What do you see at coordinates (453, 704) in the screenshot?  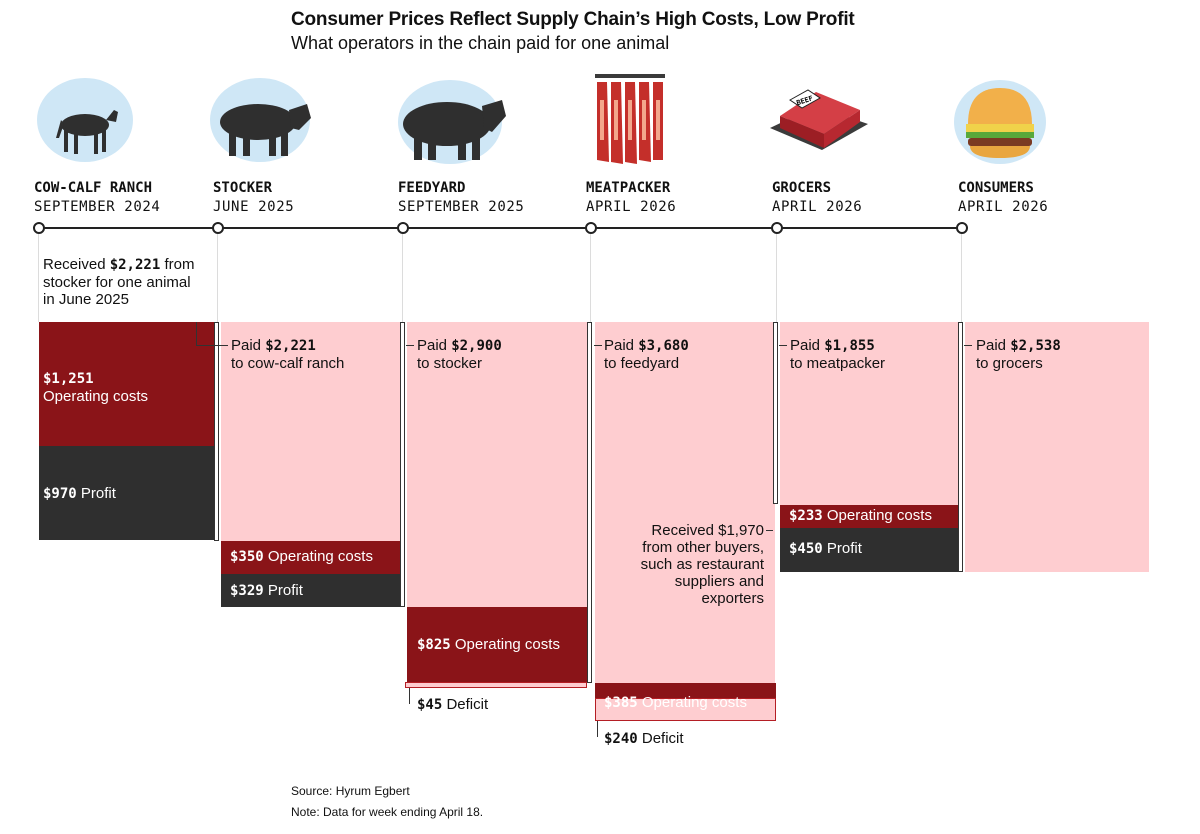 I see `feedyard-deficit-label: $45 Deficit` at bounding box center [453, 704].